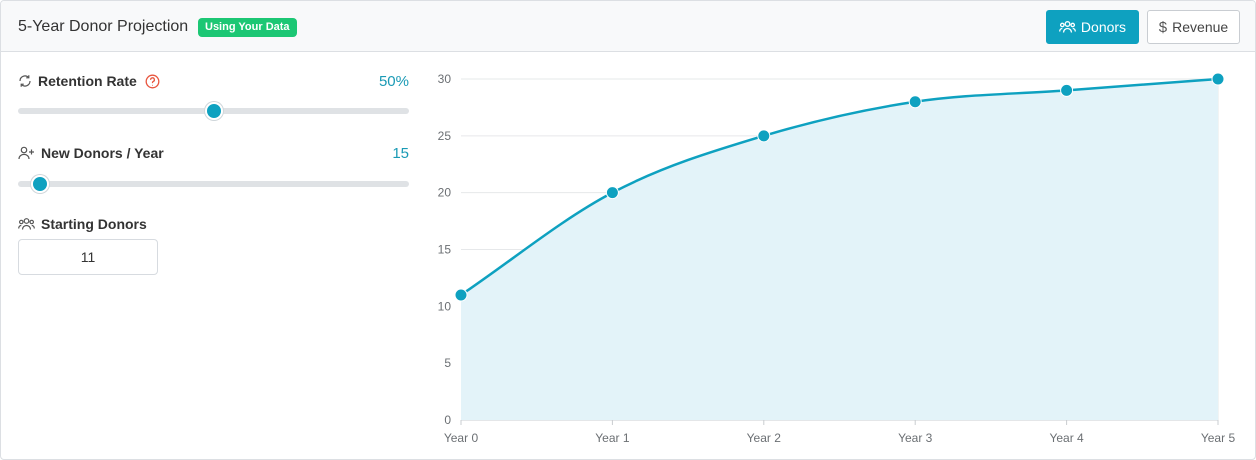  Describe the element at coordinates (88, 257) in the screenshot. I see `starting-donors-input` at that location.